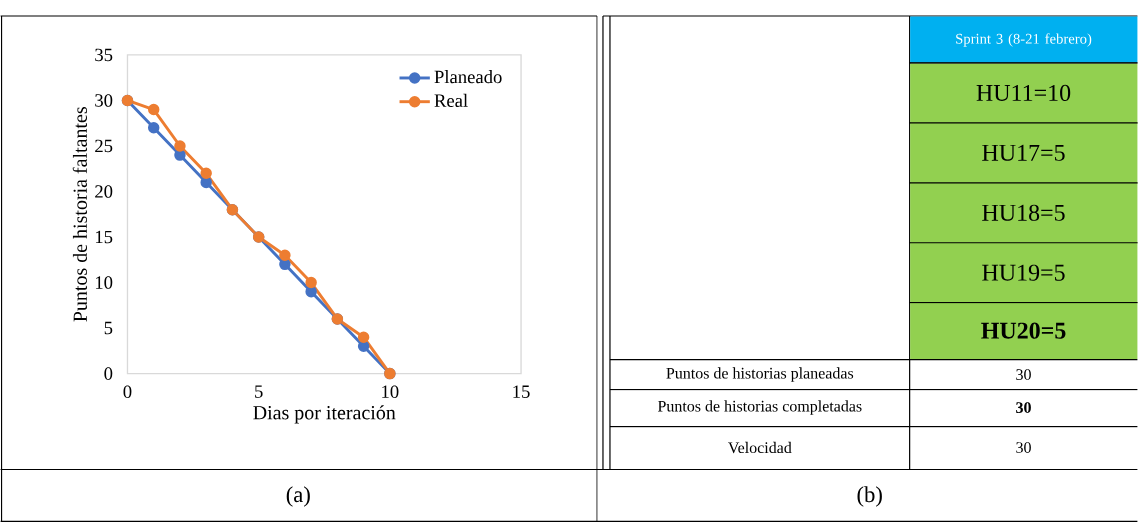 The image size is (1138, 522). What do you see at coordinates (1023, 152) in the screenshot?
I see `text: HU17=5` at bounding box center [1023, 152].